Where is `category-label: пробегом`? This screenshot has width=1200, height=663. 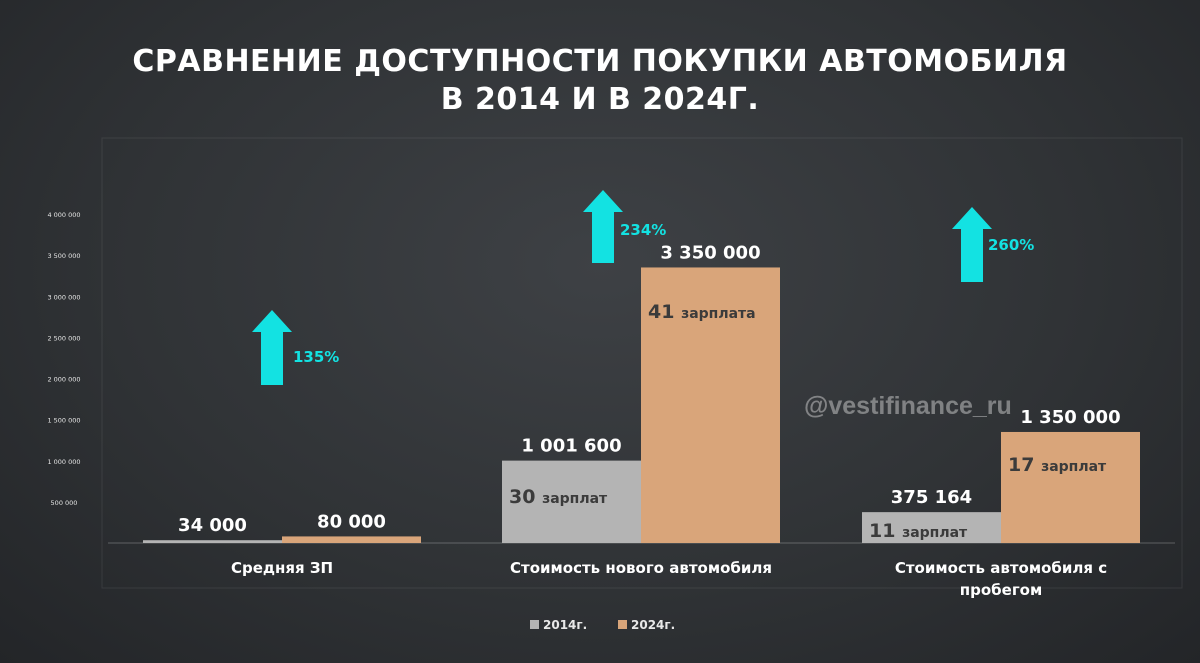
category-label: пробегом is located at coordinates (1001, 590).